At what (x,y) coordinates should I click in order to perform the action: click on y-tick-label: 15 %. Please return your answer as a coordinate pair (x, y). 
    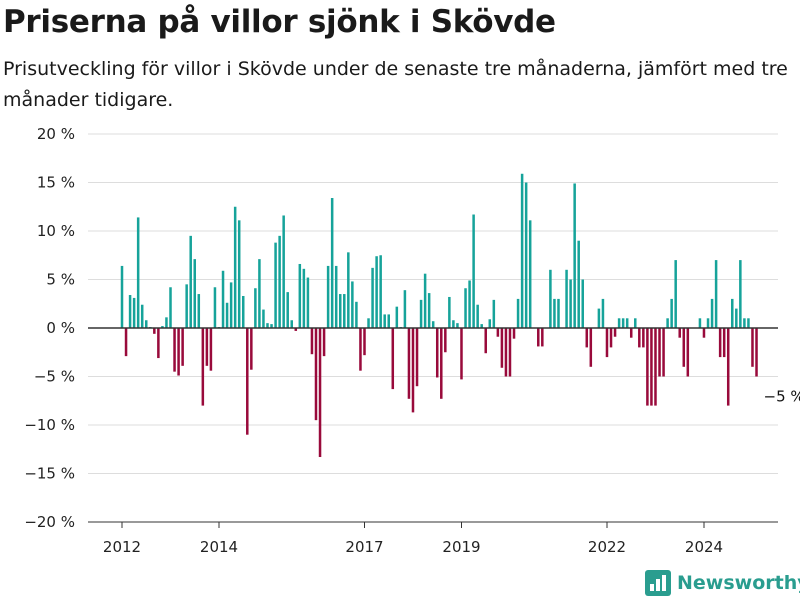
    Looking at the image, I should click on (56, 183).